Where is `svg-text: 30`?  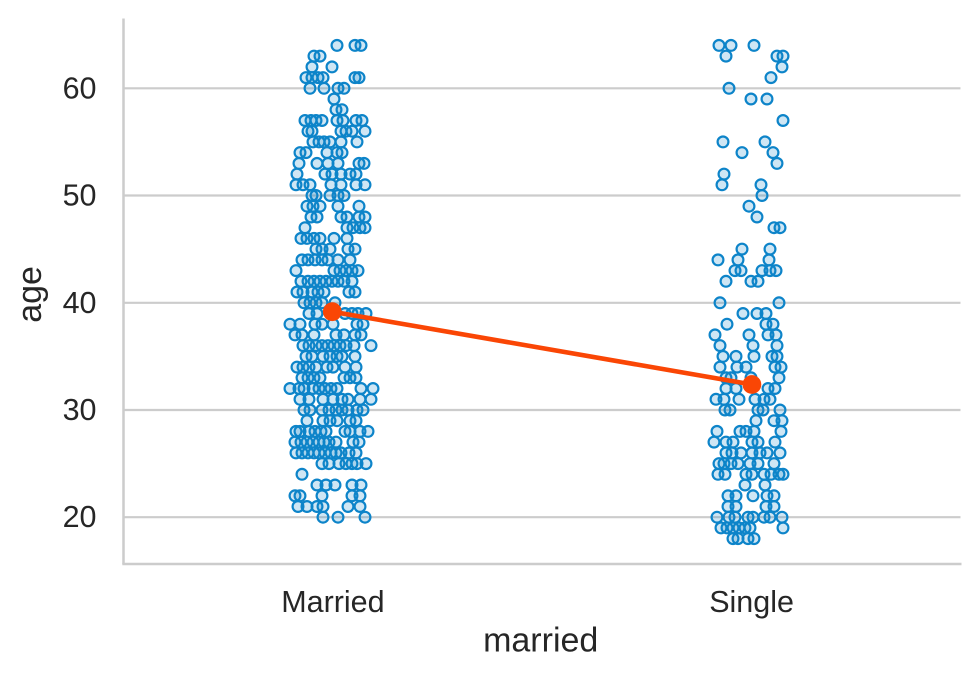
svg-text: 30 is located at coordinates (80, 410).